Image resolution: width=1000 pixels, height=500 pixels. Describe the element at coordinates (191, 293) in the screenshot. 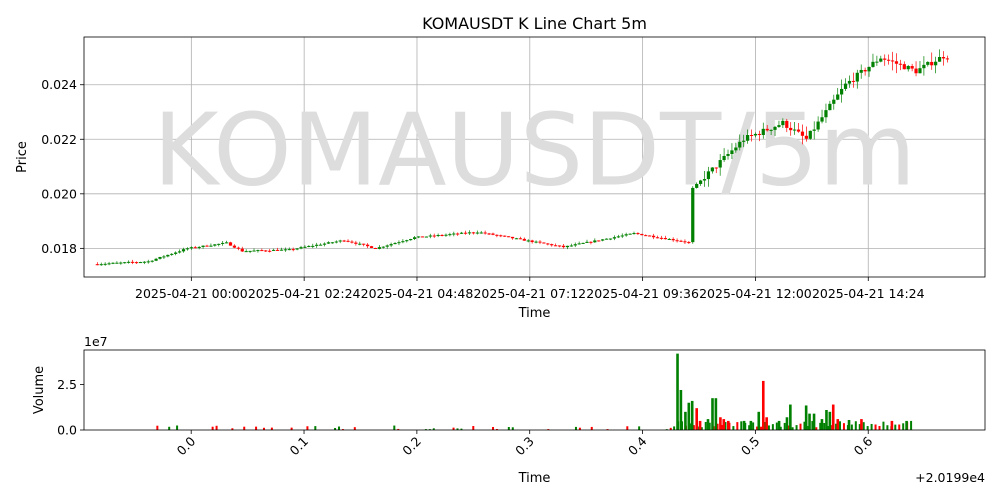

I see `price-x-tick-label: 2025-04-21 00:00` at that location.